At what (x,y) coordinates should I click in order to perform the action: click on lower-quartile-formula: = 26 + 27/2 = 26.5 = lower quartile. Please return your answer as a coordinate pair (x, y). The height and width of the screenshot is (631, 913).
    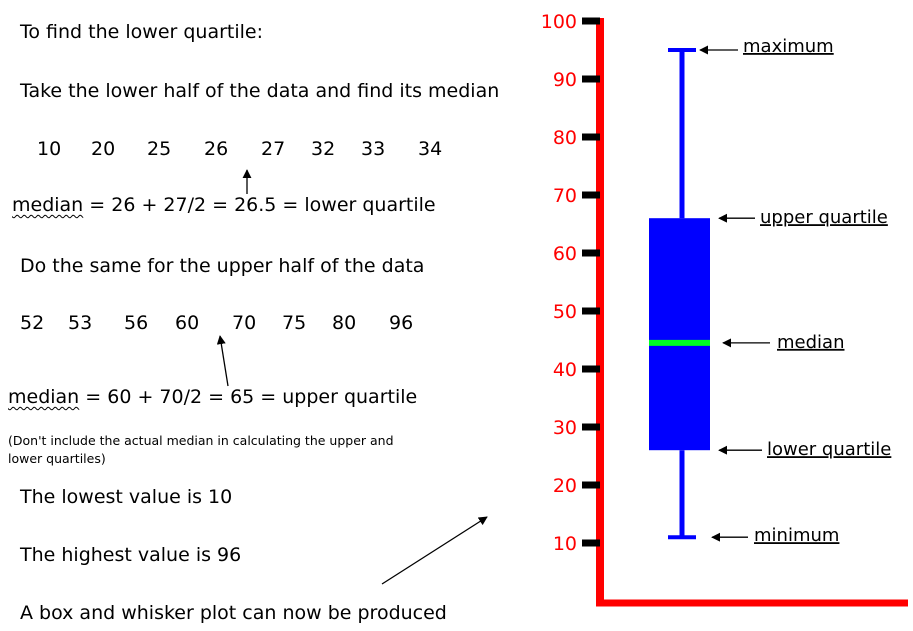
    Looking at the image, I should click on (259, 205).